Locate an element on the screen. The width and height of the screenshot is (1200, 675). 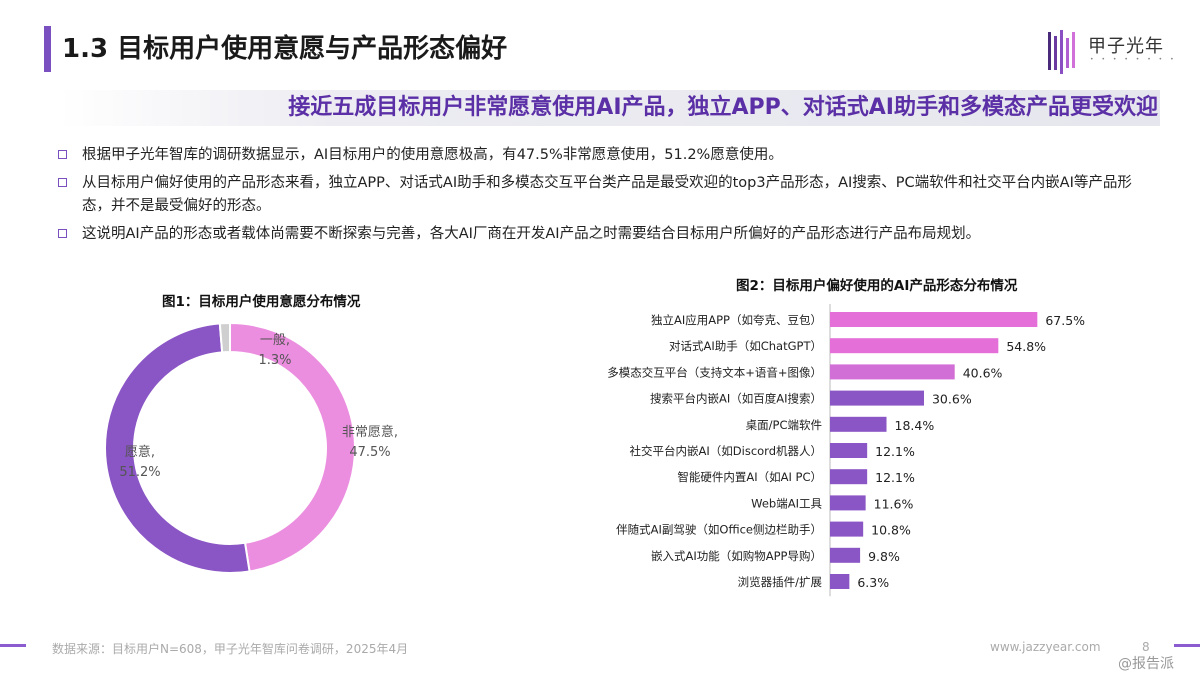
page-title: 1.3 目标用户使用意愿与产品形态偏好 is located at coordinates (285, 49).